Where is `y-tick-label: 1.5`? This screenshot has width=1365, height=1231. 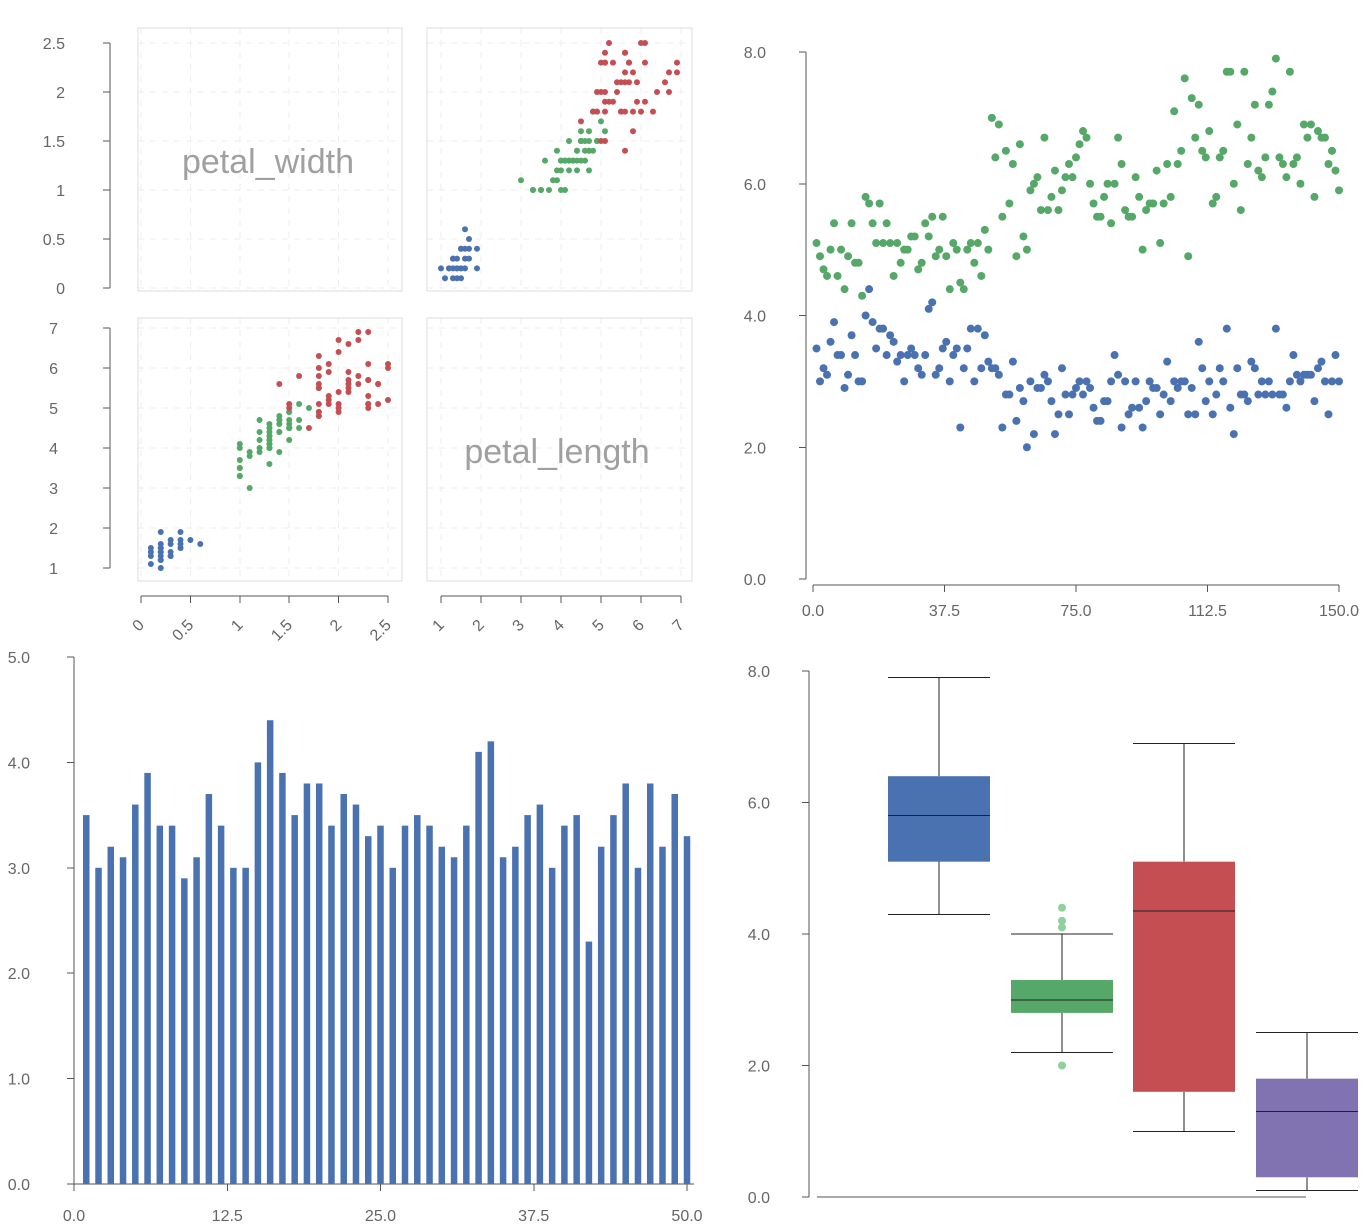 y-tick-label: 1.5 is located at coordinates (54, 142).